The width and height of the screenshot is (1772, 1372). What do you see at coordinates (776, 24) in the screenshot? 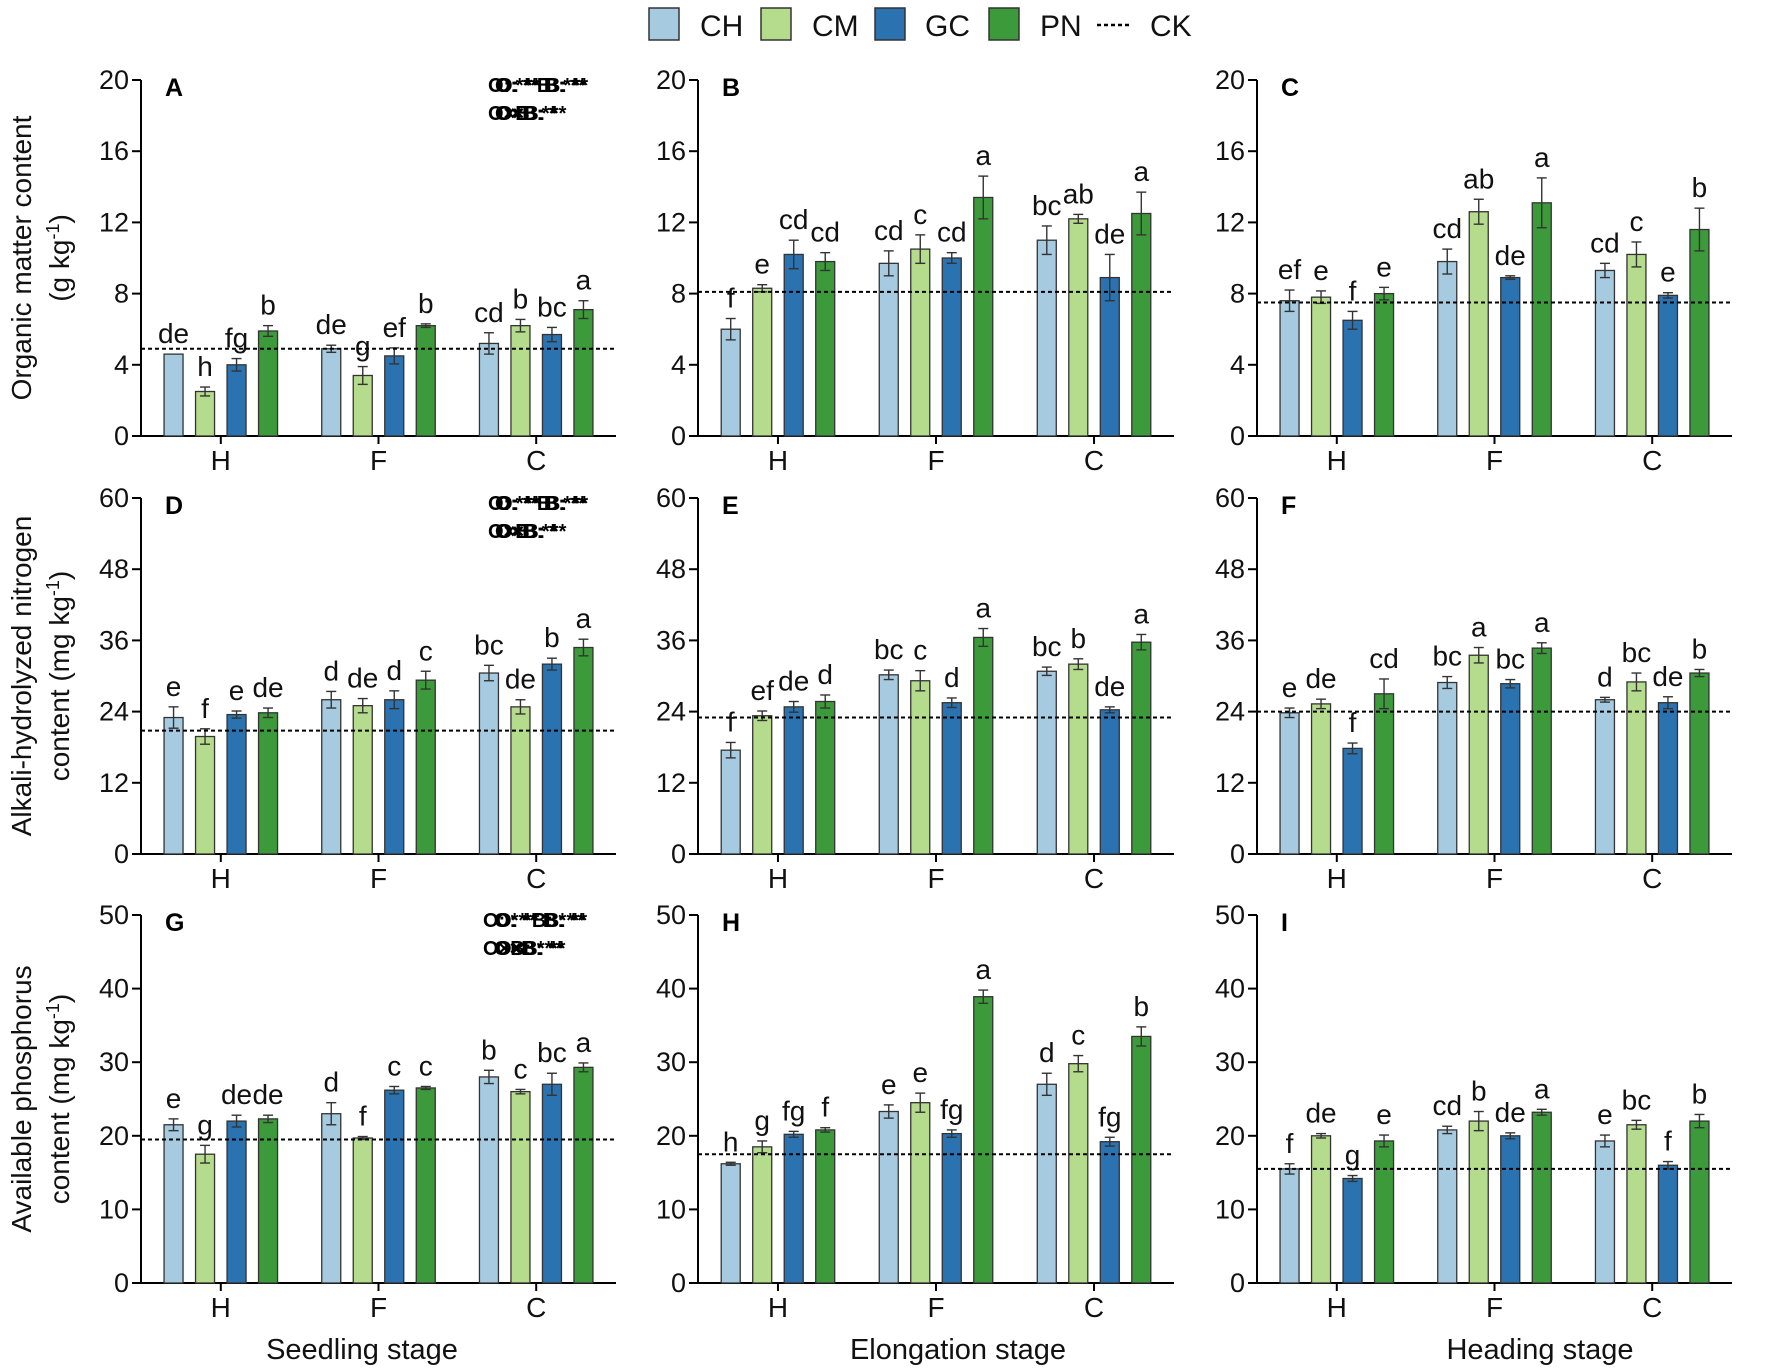
I see `legend-swatch-cm` at bounding box center [776, 24].